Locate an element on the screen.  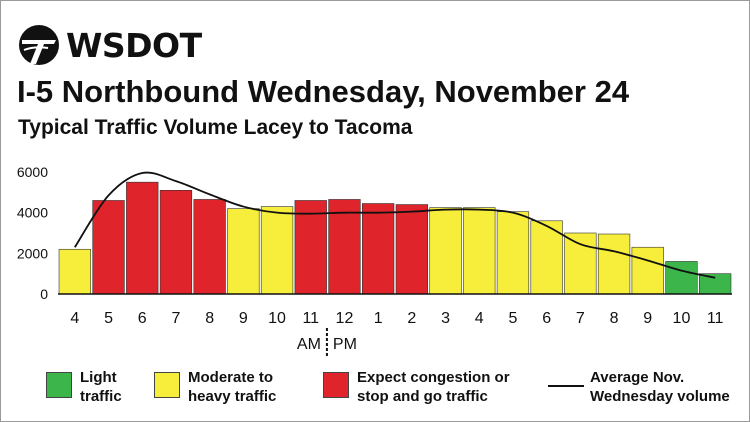
y-tick-label: 2000 is located at coordinates (32, 253).